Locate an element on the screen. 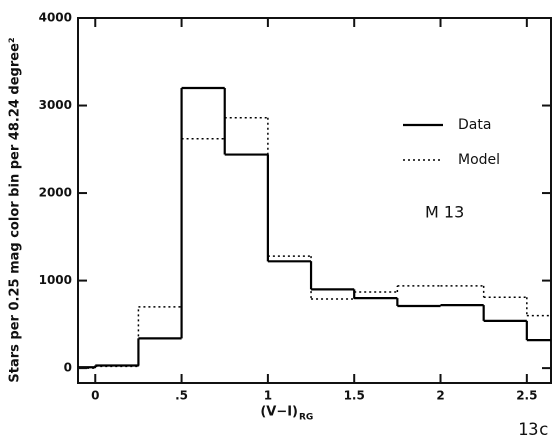 Image resolution: width=560 pixels, height=446 pixels. y-tick-label: 0 is located at coordinates (68, 368).